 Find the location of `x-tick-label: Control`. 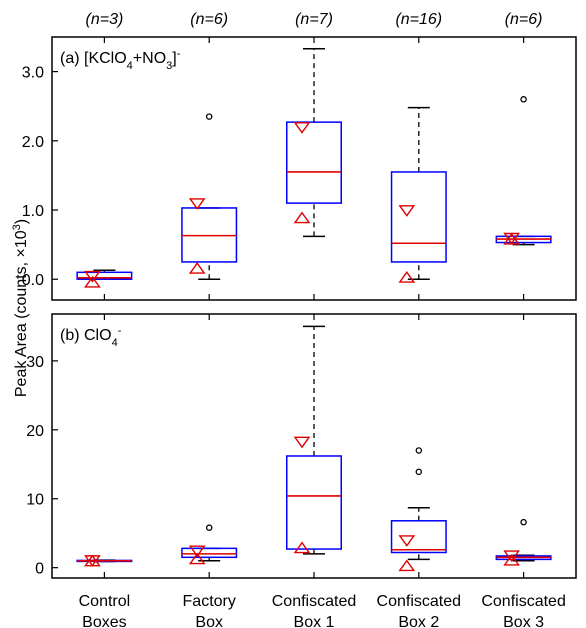

x-tick-label: Control is located at coordinates (105, 601).